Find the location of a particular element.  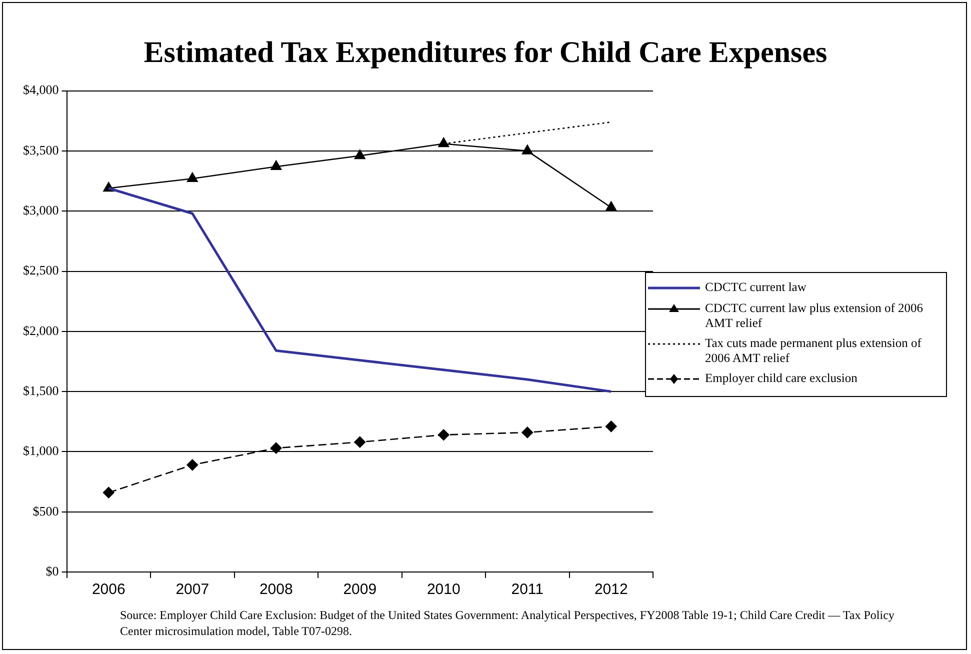

y-tick-label: $0 is located at coordinates (52, 570).